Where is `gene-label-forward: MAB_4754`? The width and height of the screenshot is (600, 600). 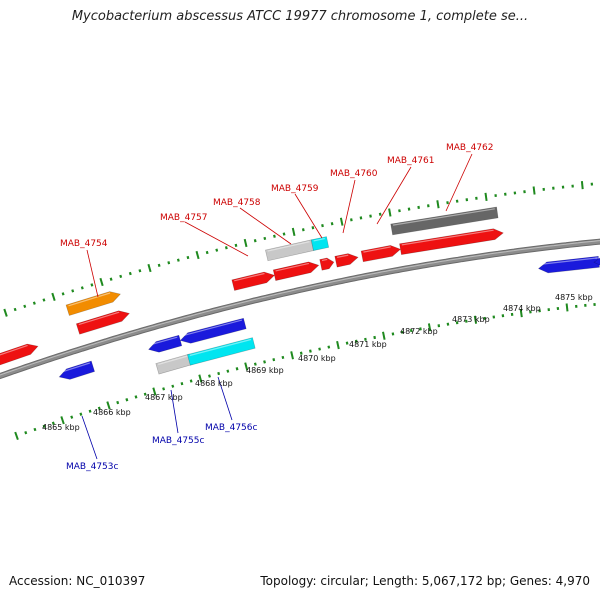
gene-label-forward: MAB_4754 is located at coordinates (84, 244).